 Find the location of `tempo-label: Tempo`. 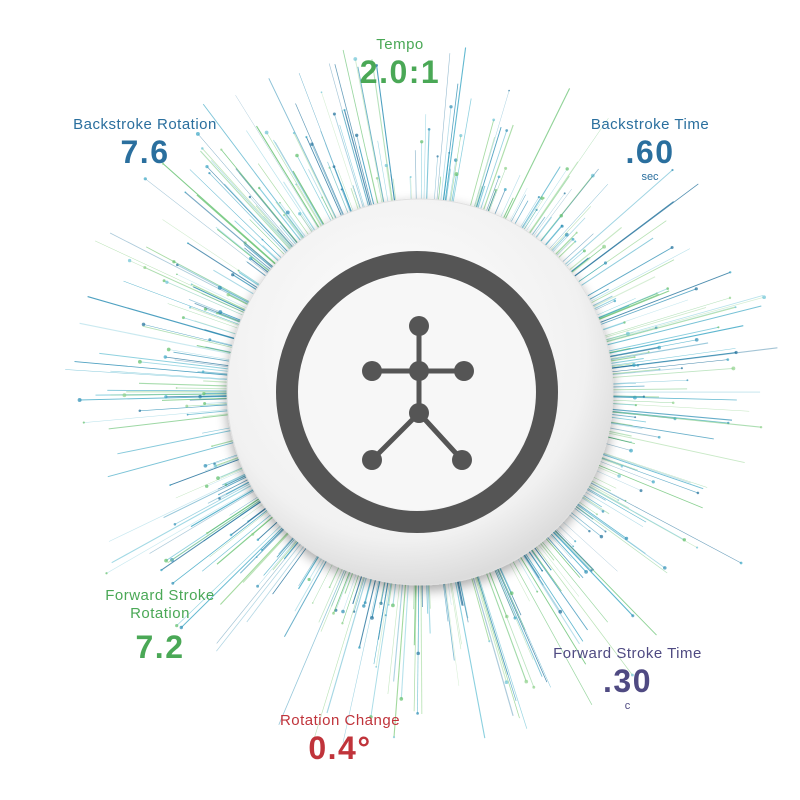

tempo-label: Tempo is located at coordinates (400, 44).